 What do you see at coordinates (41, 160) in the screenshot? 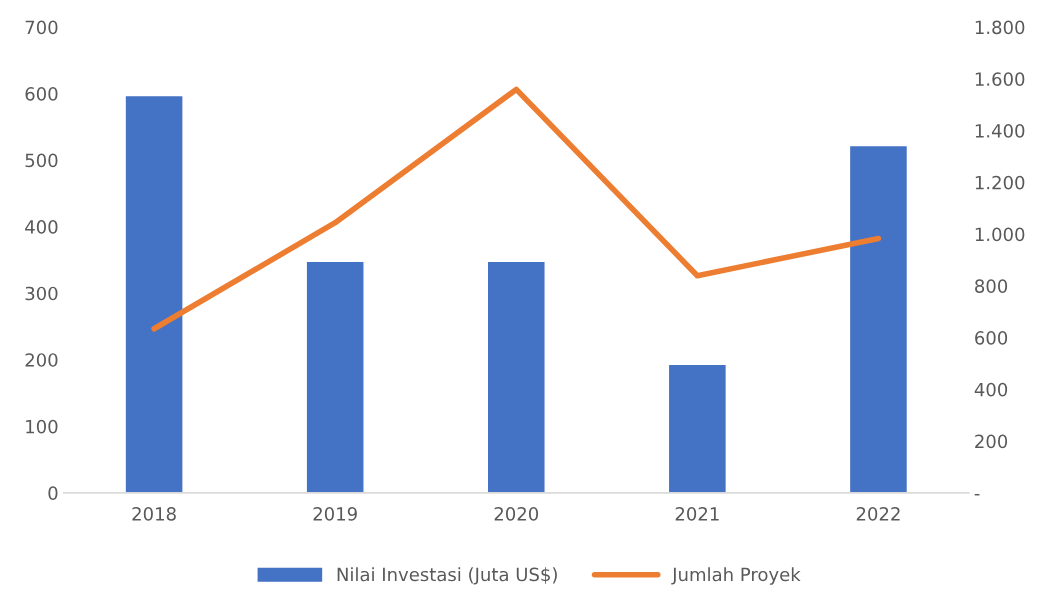
I see `y-tick-label: 500` at bounding box center [41, 160].